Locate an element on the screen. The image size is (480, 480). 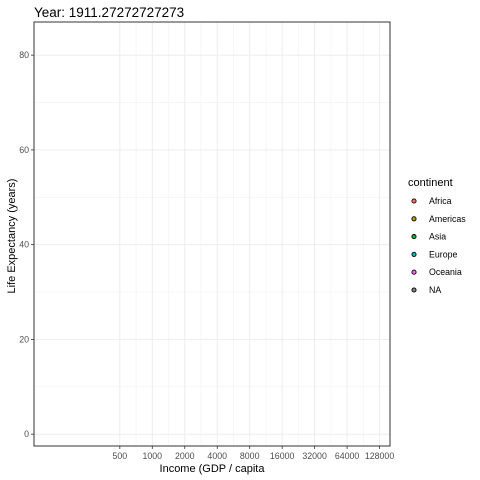
x-tick-label: 32000 is located at coordinates (314, 456).